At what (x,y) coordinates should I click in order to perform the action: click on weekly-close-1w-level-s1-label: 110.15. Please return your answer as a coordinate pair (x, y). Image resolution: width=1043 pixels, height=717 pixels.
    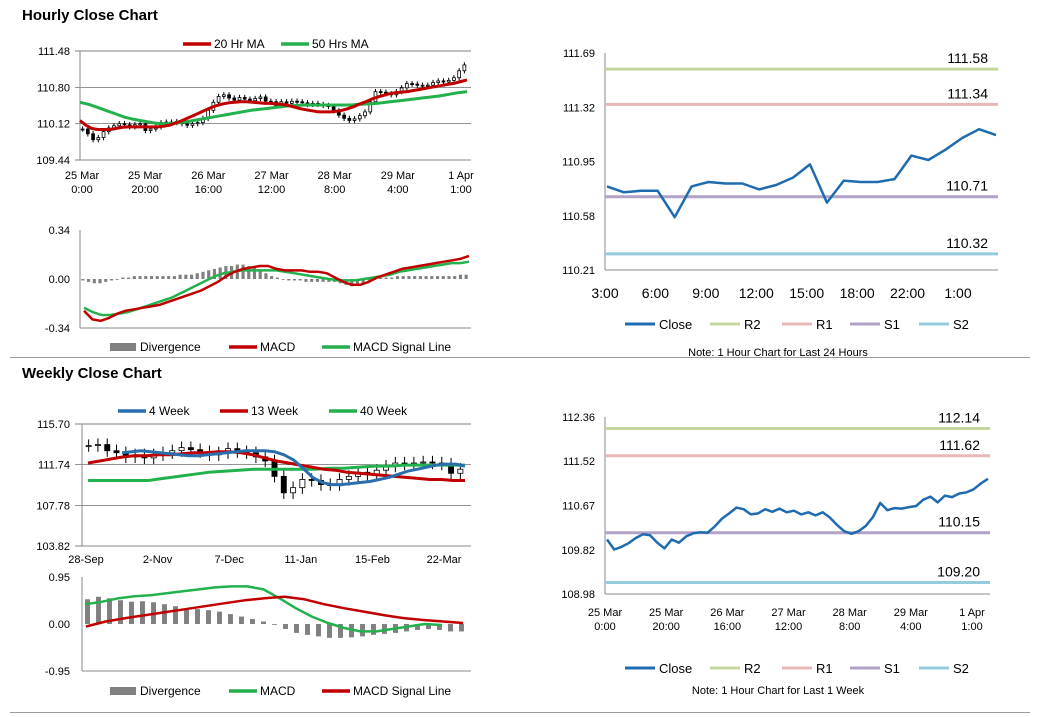
    Looking at the image, I should click on (959, 522).